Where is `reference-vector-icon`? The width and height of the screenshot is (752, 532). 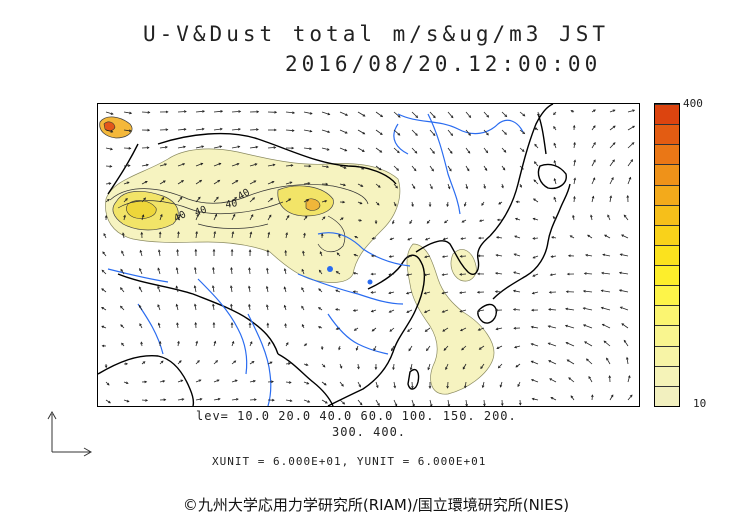
reference-vector-icon is located at coordinates (70, 433).